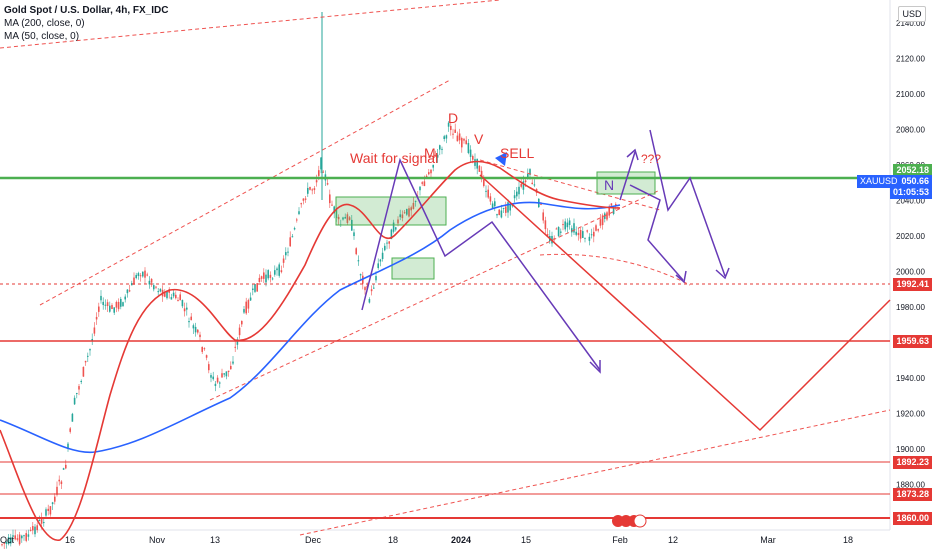  Describe the element at coordinates (426, 540) in the screenshot. I see `time-axis-labels: Oct 16 Nov 13 Dec 18 2024 15 Feb 12 Mar 18` at that location.